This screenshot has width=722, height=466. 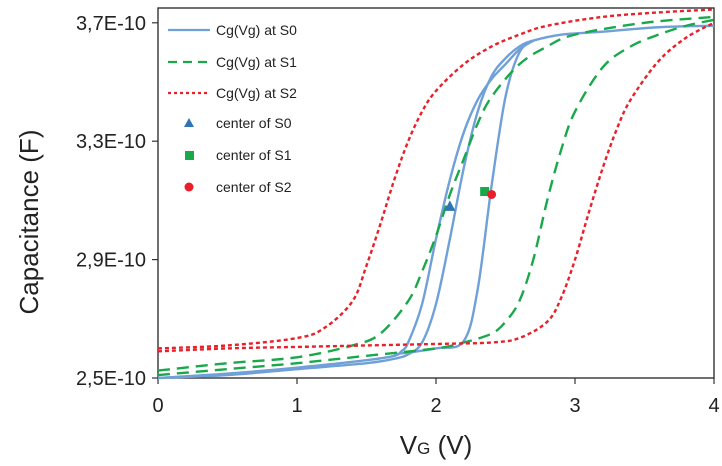 What do you see at coordinates (435, 406) in the screenshot?
I see `x-tick-label: 2` at bounding box center [435, 406].